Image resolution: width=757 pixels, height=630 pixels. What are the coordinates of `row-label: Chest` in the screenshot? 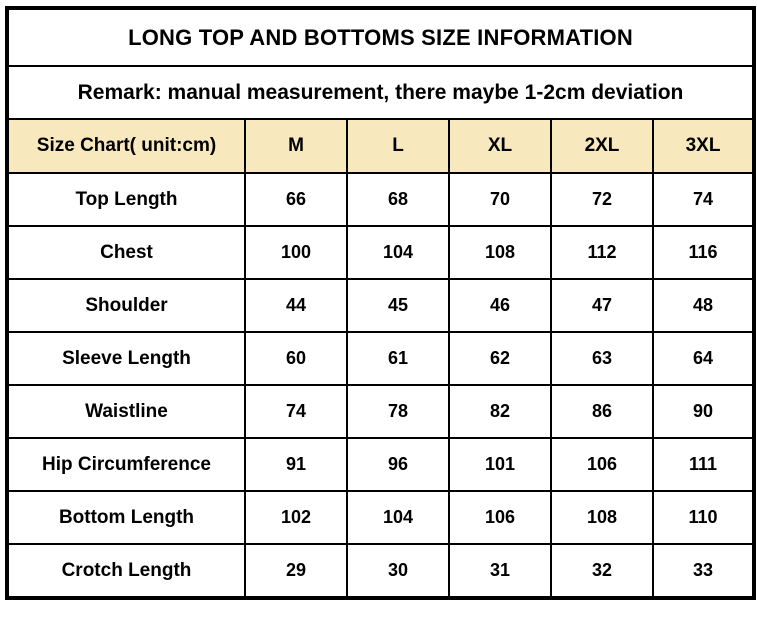 It's located at (126, 252).